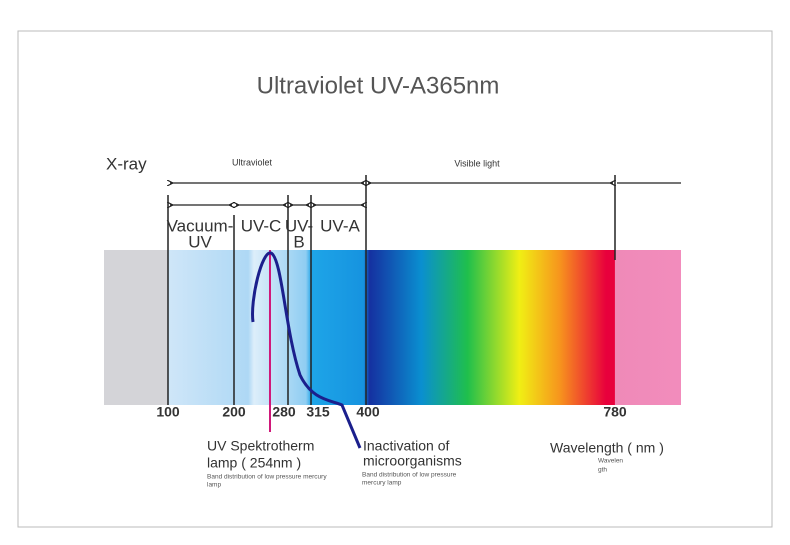 The image size is (790, 545). What do you see at coordinates (254, 463) in the screenshot?
I see `annotation: lamp ( 254nm )` at bounding box center [254, 463].